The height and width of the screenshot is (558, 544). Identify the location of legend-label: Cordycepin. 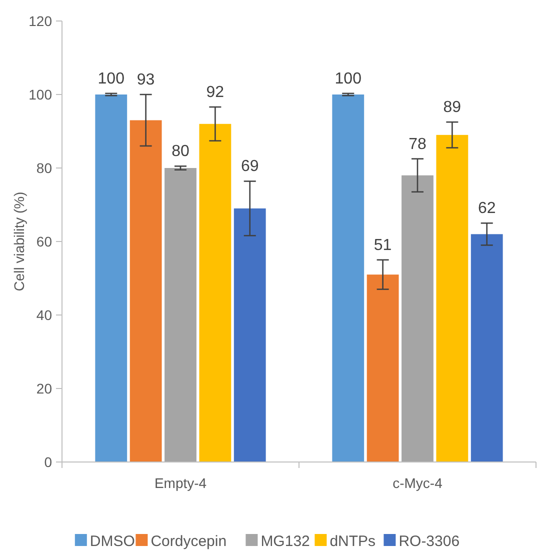
(188, 541).